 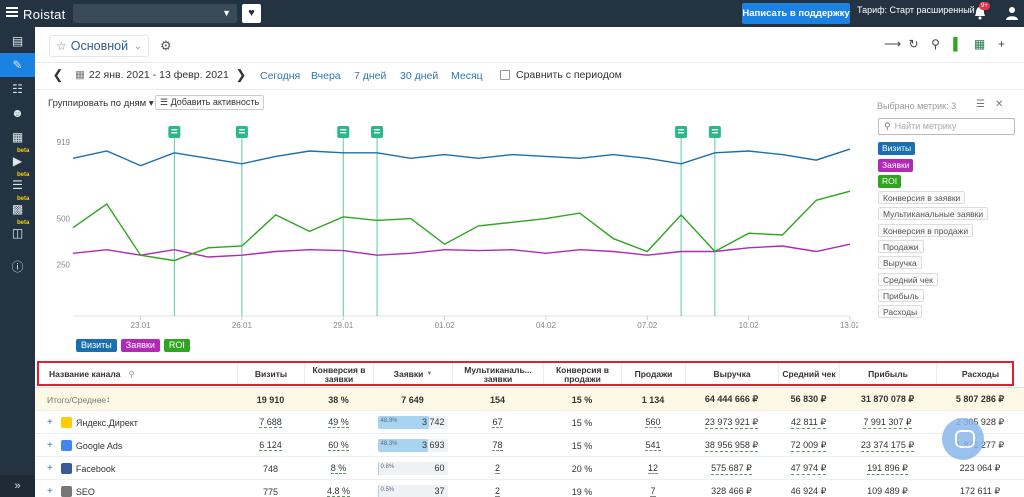 I want to click on table-cell: 60 %, so click(x=338, y=445).